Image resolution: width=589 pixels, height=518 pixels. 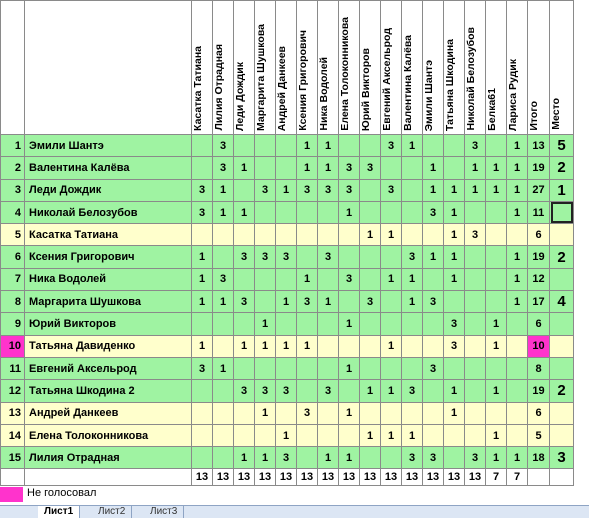 What do you see at coordinates (12, 302) in the screenshot?
I see `row-number: 8` at bounding box center [12, 302].